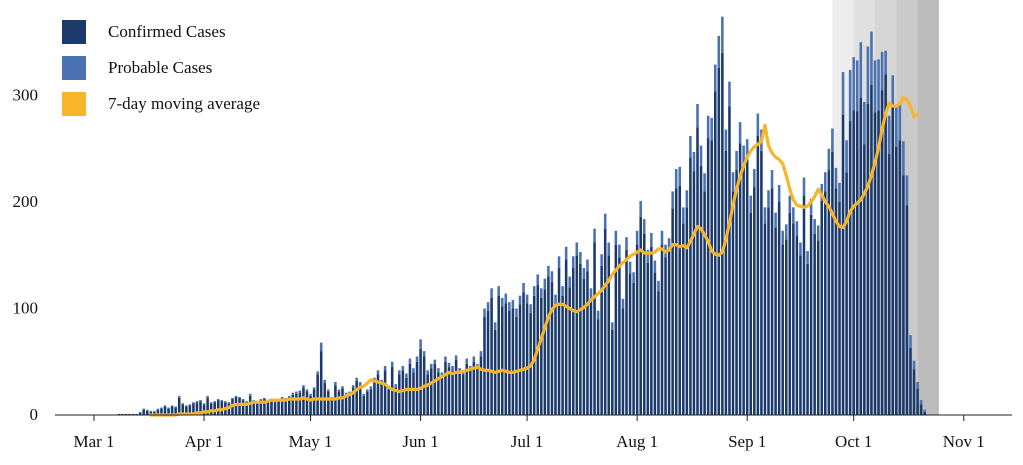 Image resolution: width=1023 pixels, height=465 pixels. What do you see at coordinates (747, 441) in the screenshot?
I see `x-tick-label: Sep 1` at bounding box center [747, 441].